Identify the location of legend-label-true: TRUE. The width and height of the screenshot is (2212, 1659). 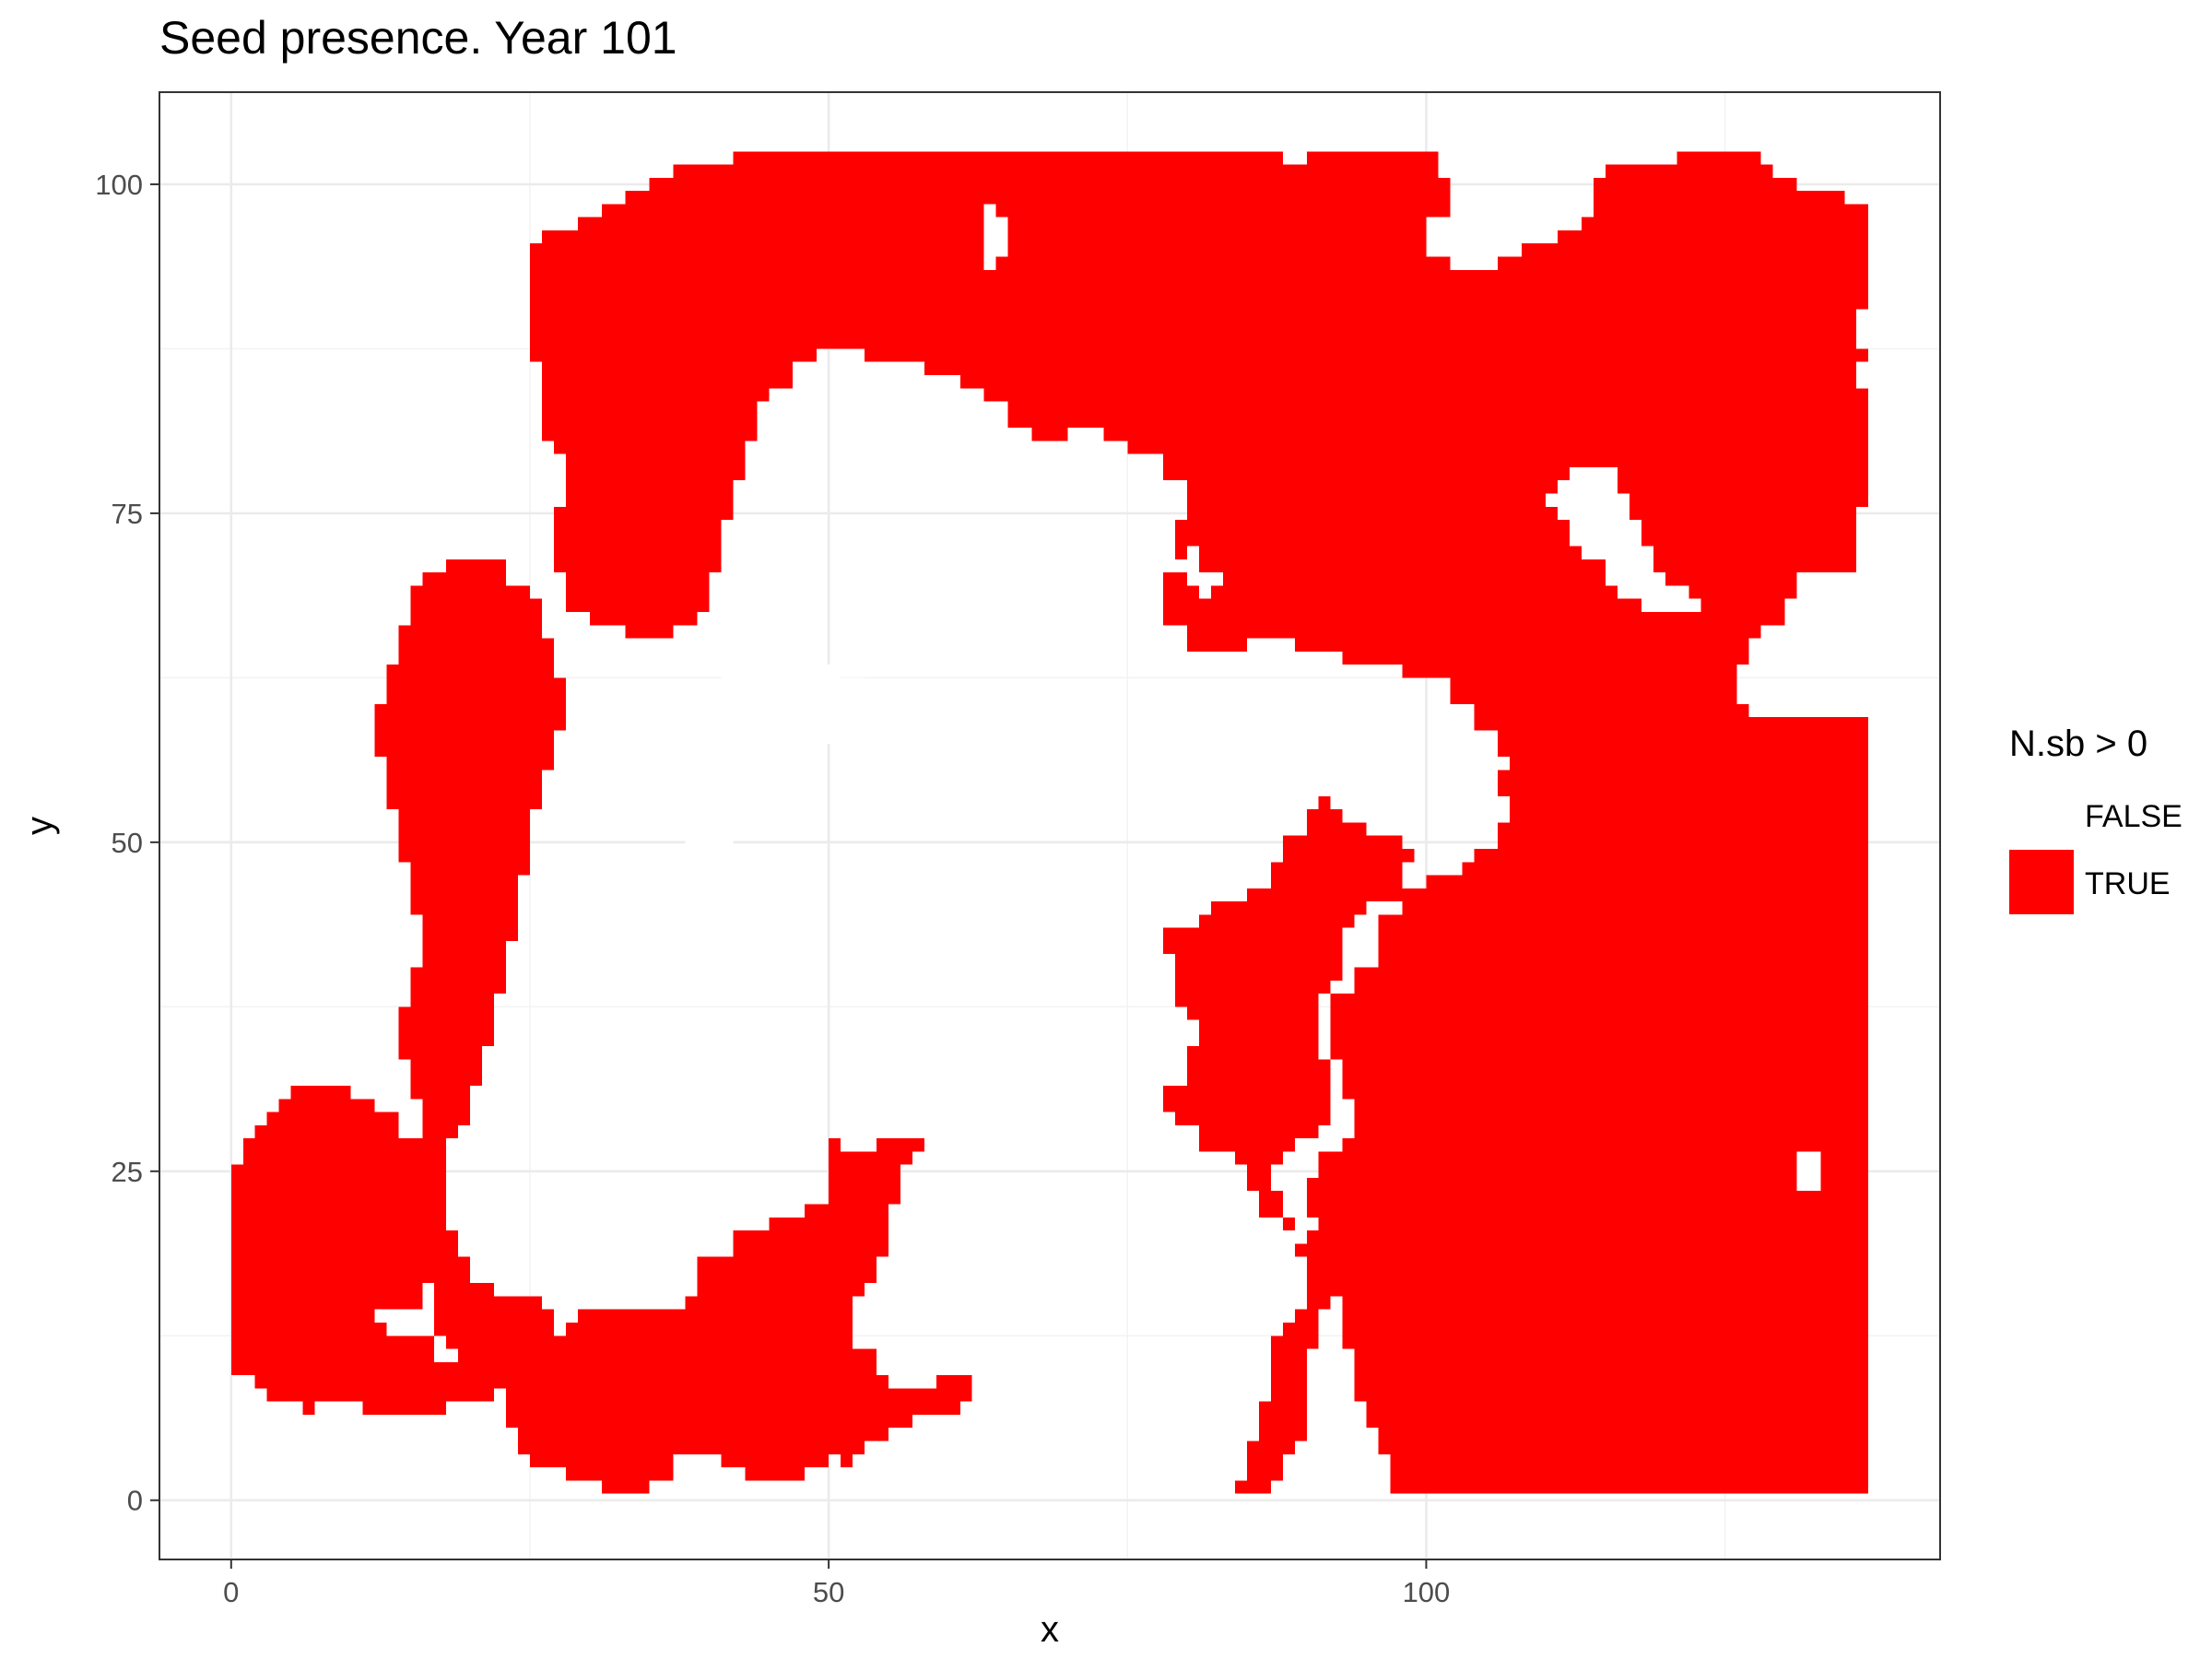
(2128, 883).